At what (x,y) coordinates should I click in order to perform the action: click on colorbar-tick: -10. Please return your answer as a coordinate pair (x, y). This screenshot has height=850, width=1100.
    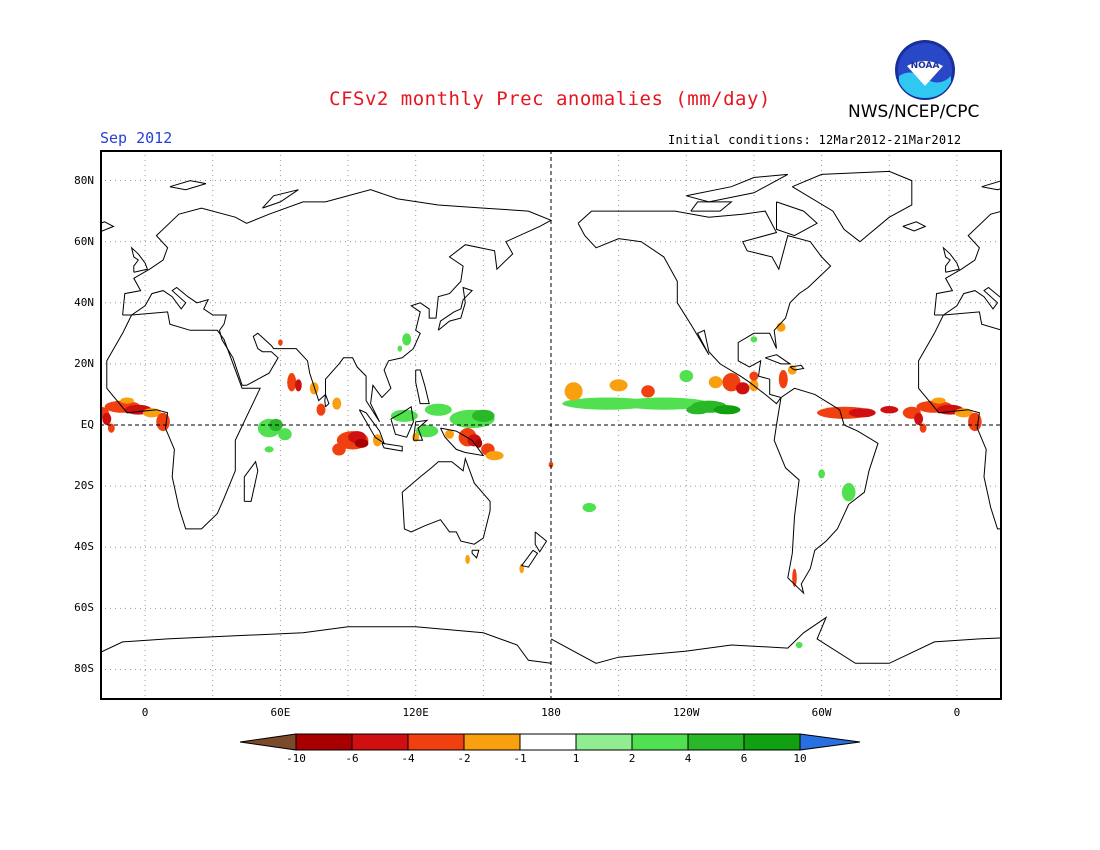
    Looking at the image, I should click on (296, 758).